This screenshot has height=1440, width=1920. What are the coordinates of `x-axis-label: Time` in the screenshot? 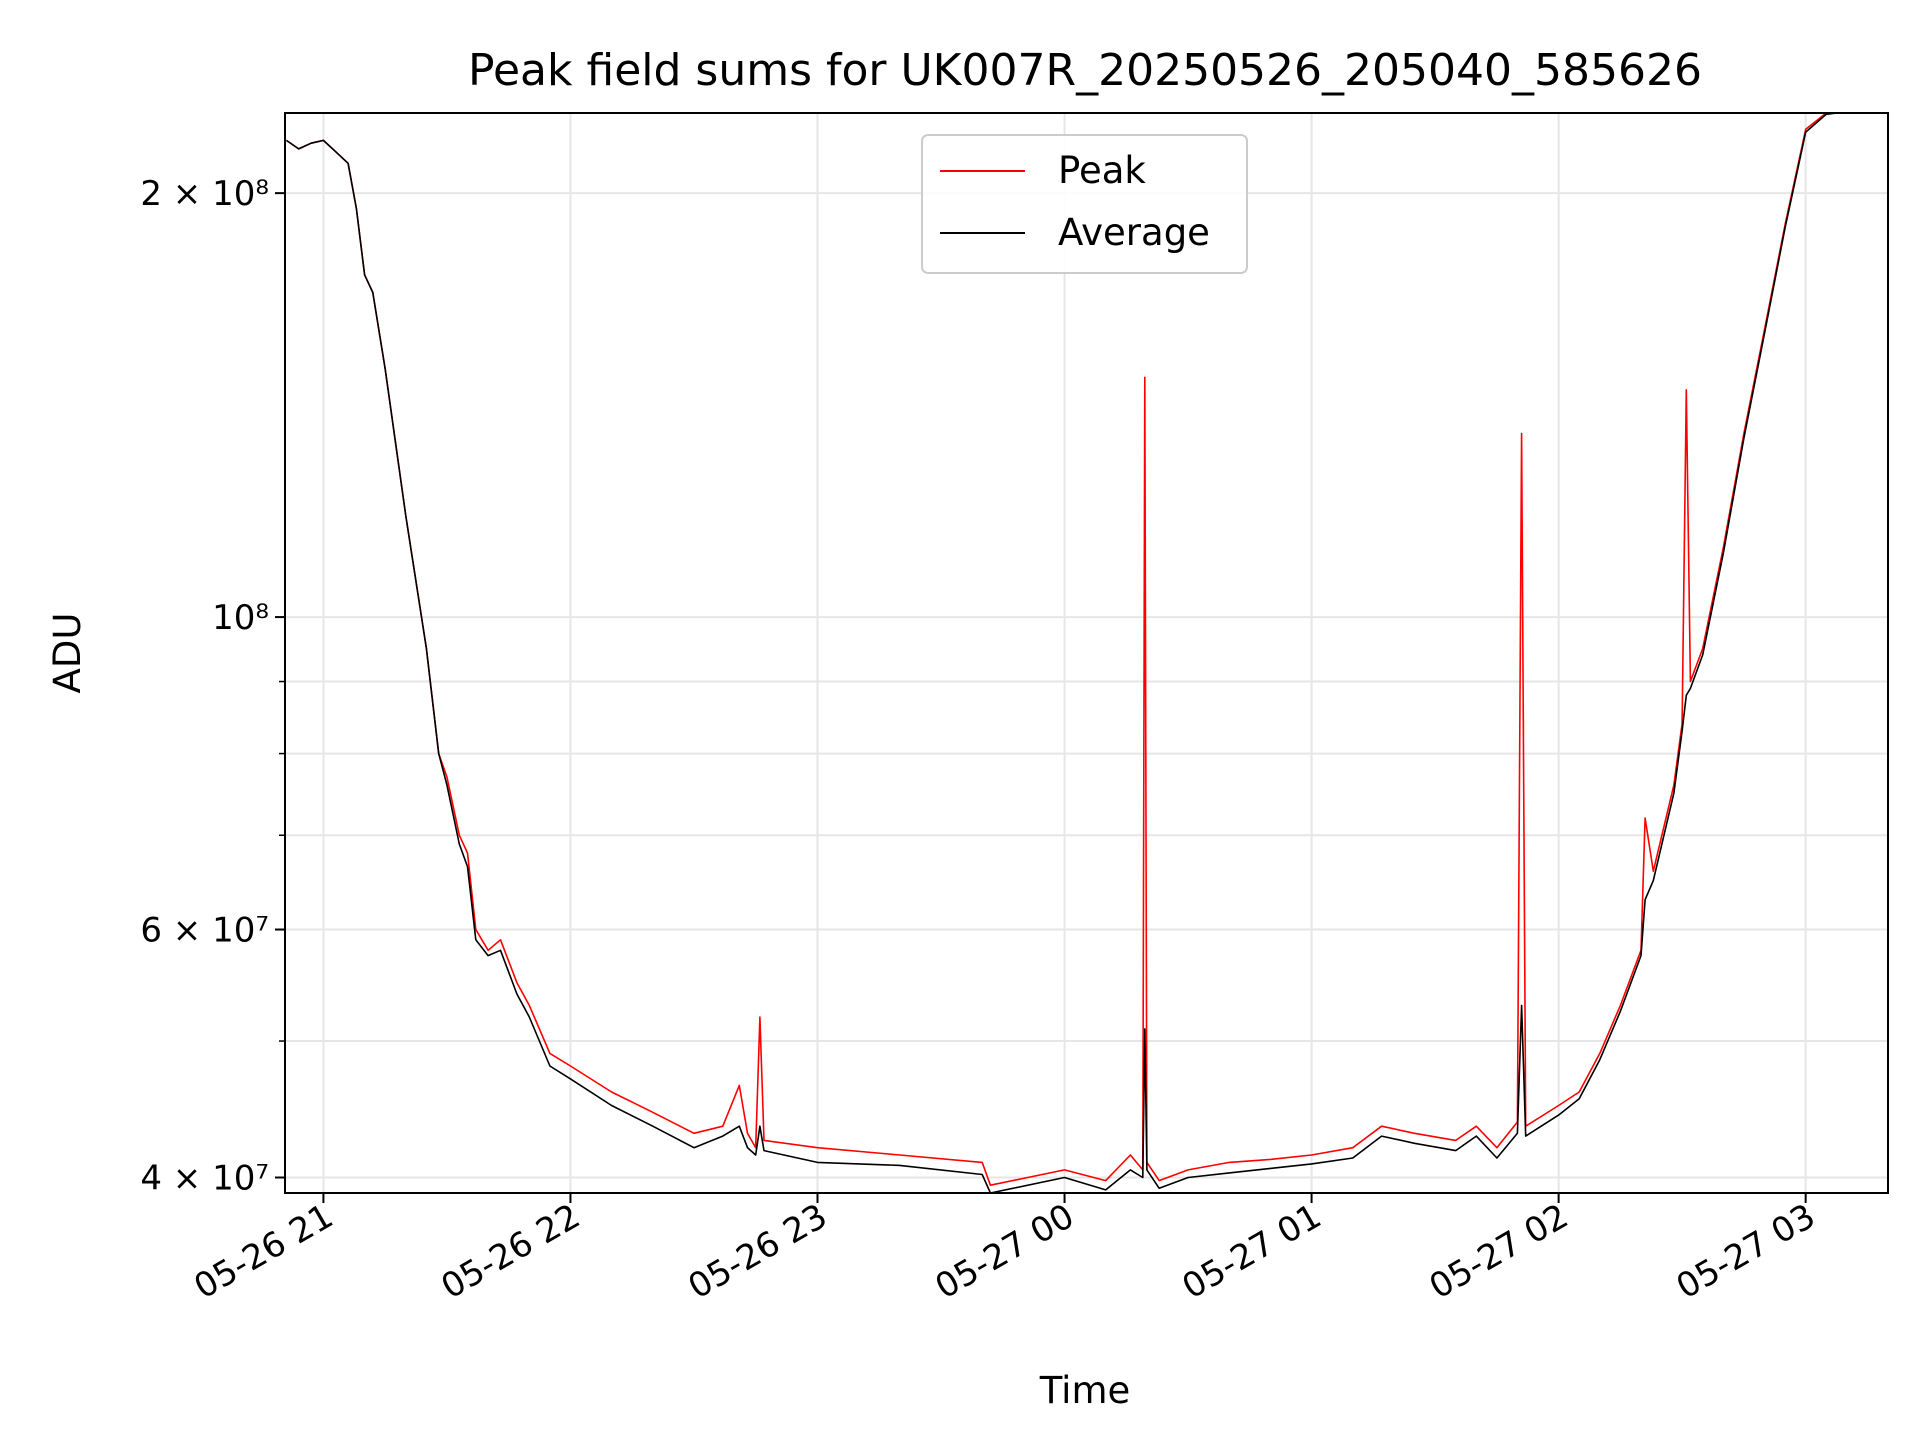 It's located at (1085, 1390).